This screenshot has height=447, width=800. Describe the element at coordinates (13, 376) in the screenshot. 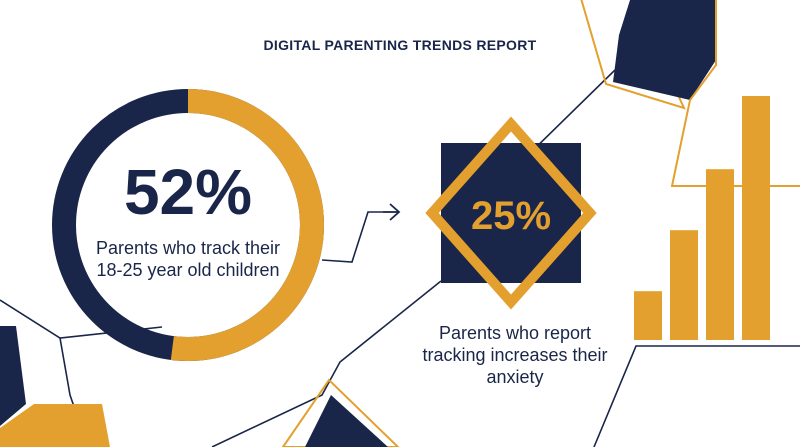

I see `navy-shape-bottom-left` at that location.